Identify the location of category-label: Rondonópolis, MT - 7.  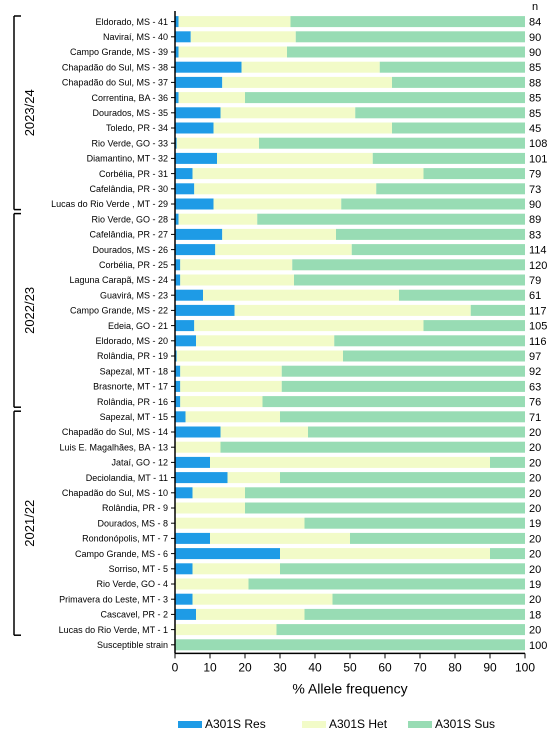
(125, 539).